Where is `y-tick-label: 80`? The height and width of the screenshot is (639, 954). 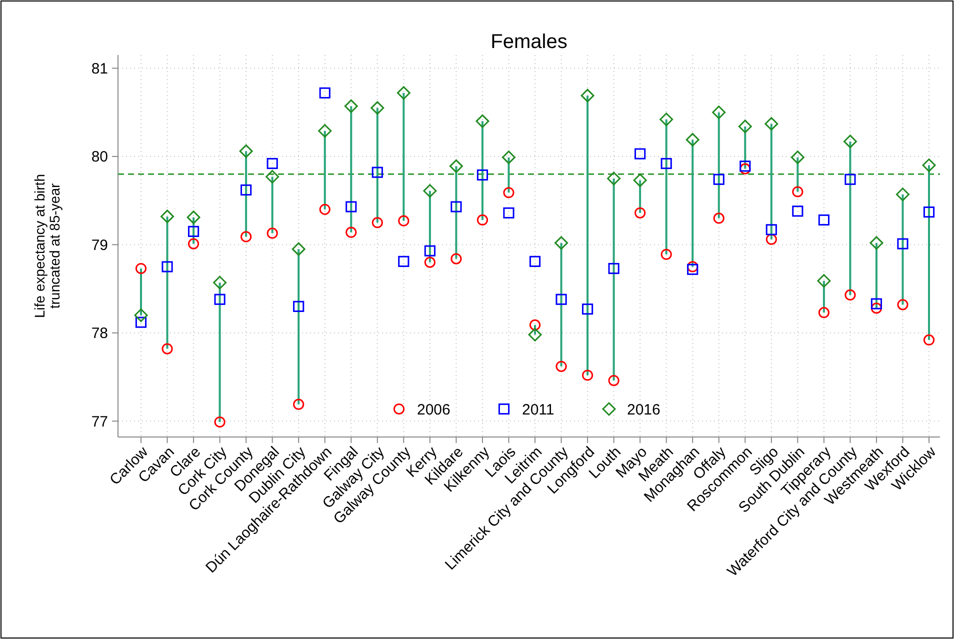
y-tick-label: 80 is located at coordinates (99, 157).